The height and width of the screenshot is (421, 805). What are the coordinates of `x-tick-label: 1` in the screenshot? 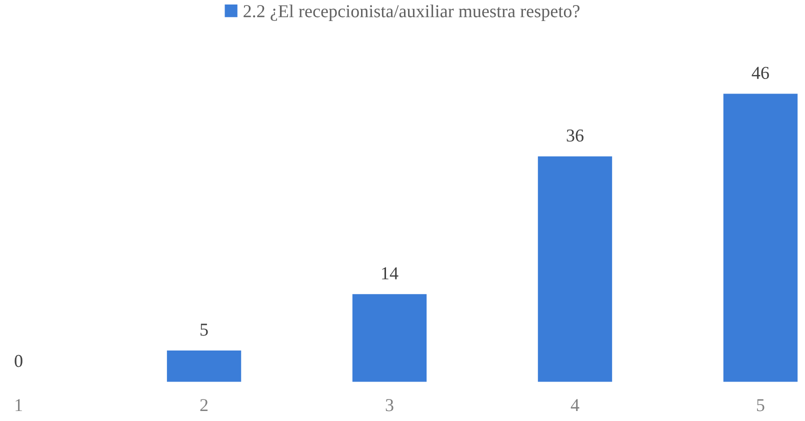 It's located at (19, 405).